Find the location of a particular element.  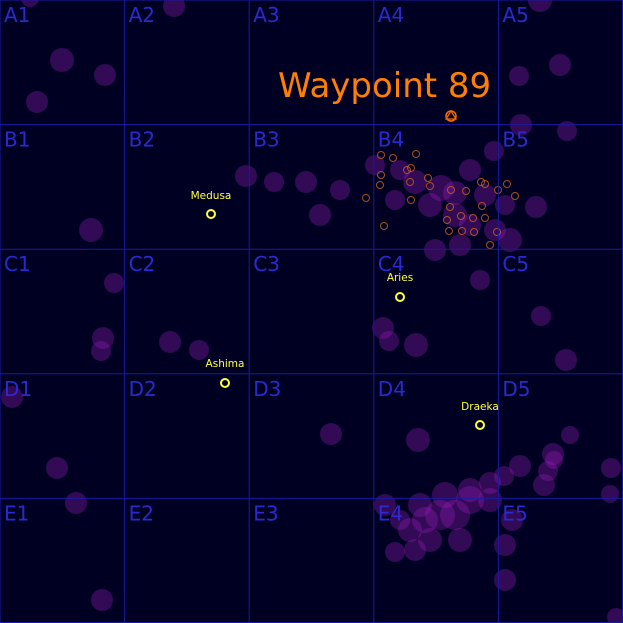

grid-cell-label: A1 is located at coordinates (17, 15).